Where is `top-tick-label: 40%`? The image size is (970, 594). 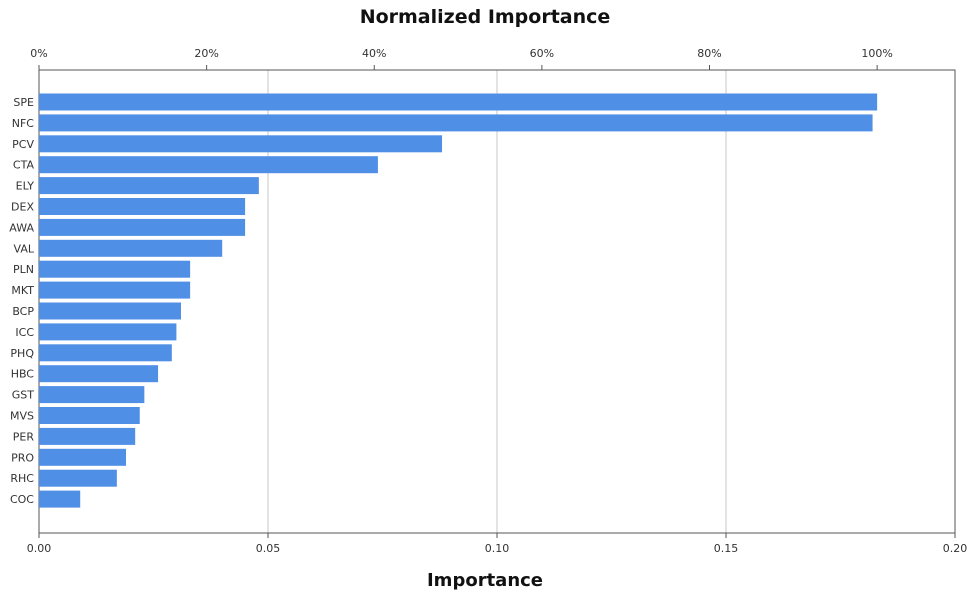
top-tick-label: 40% is located at coordinates (374, 53).